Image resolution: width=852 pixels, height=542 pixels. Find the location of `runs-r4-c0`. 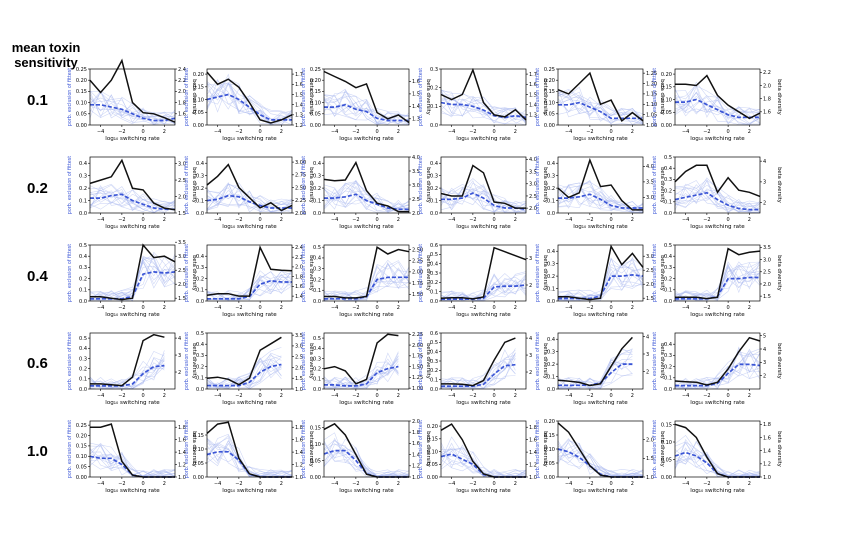

runs-r4-c0 is located at coordinates (132, 460).